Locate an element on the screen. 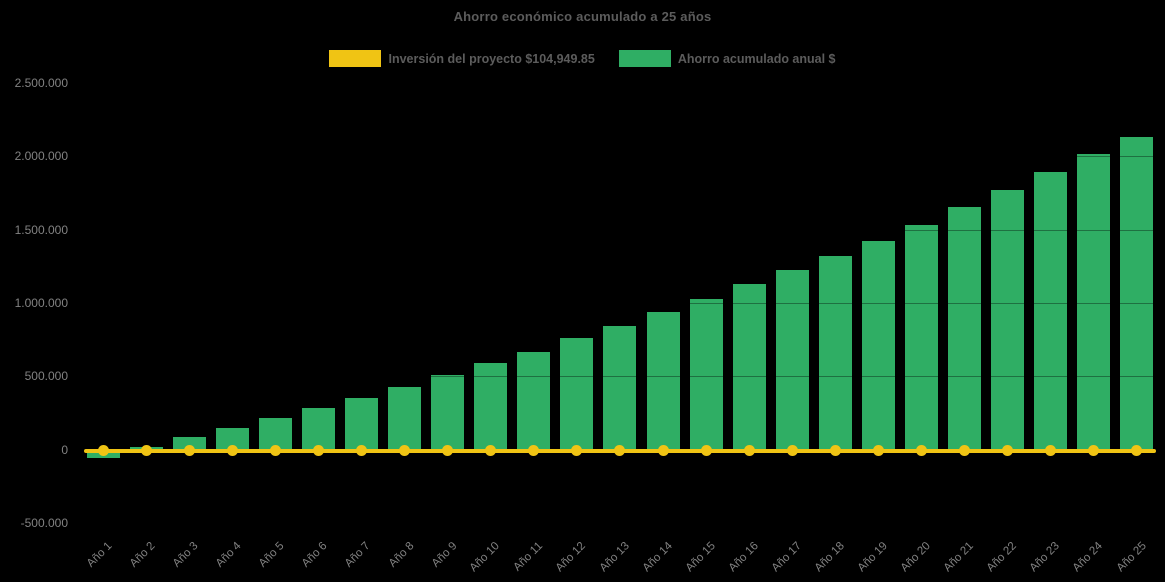 Image resolution: width=1165 pixels, height=582 pixels. savings-swatch-icon is located at coordinates (644, 58).